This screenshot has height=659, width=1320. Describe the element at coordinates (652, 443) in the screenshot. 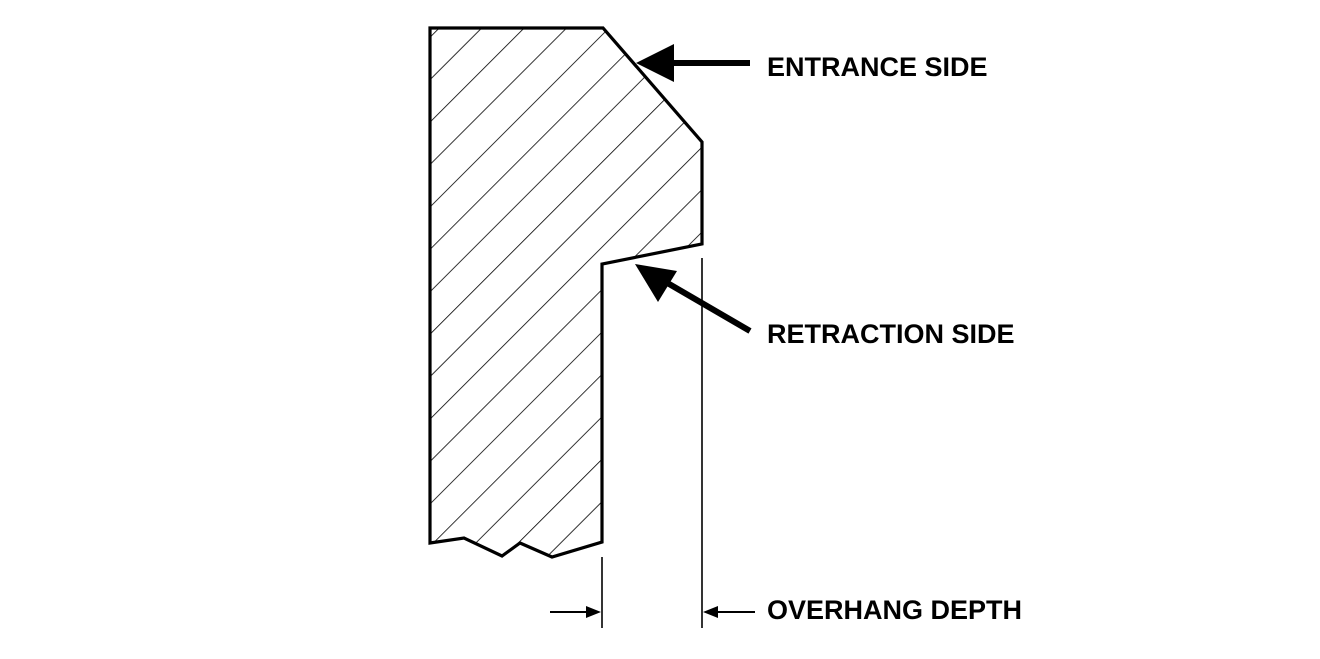

I see `overhang-depth-dimension` at that location.